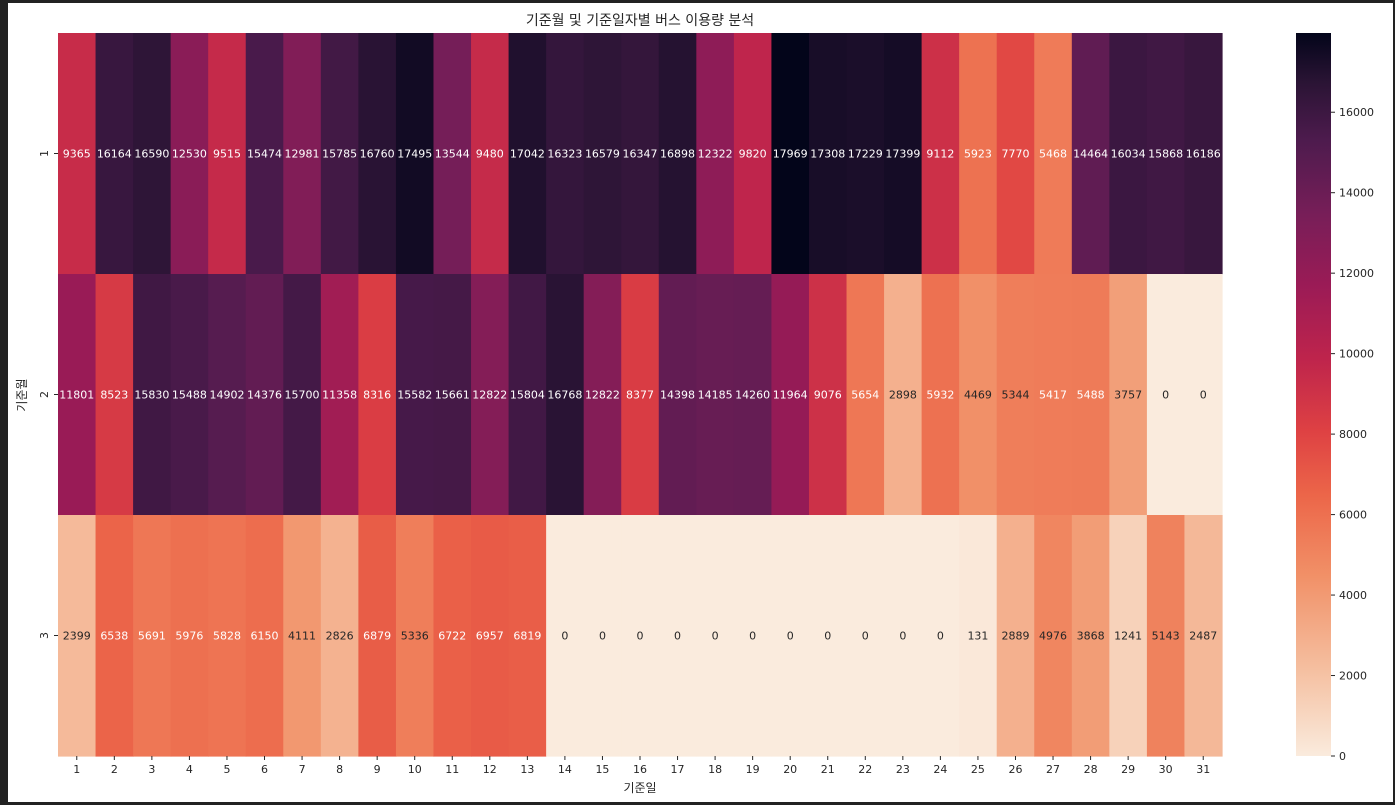  What do you see at coordinates (226, 769) in the screenshot?
I see `x-tick-label: 5` at bounding box center [226, 769].